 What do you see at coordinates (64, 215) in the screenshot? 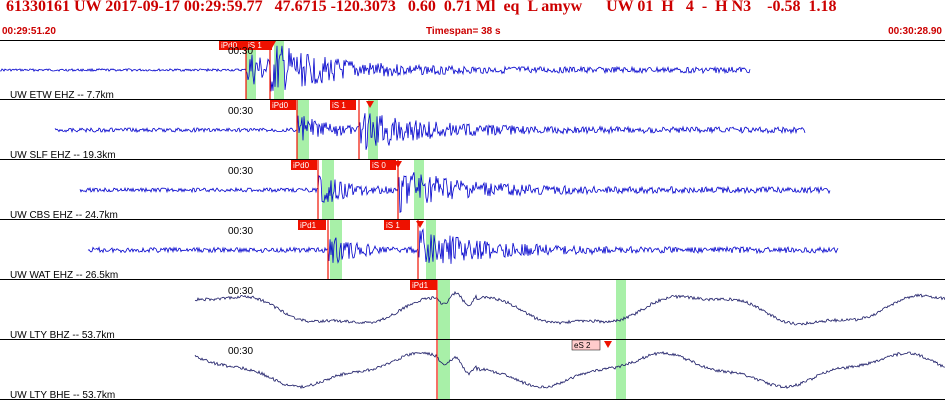
I see `station-label: UW CBS EHZ -- 24.7km` at bounding box center [64, 215].